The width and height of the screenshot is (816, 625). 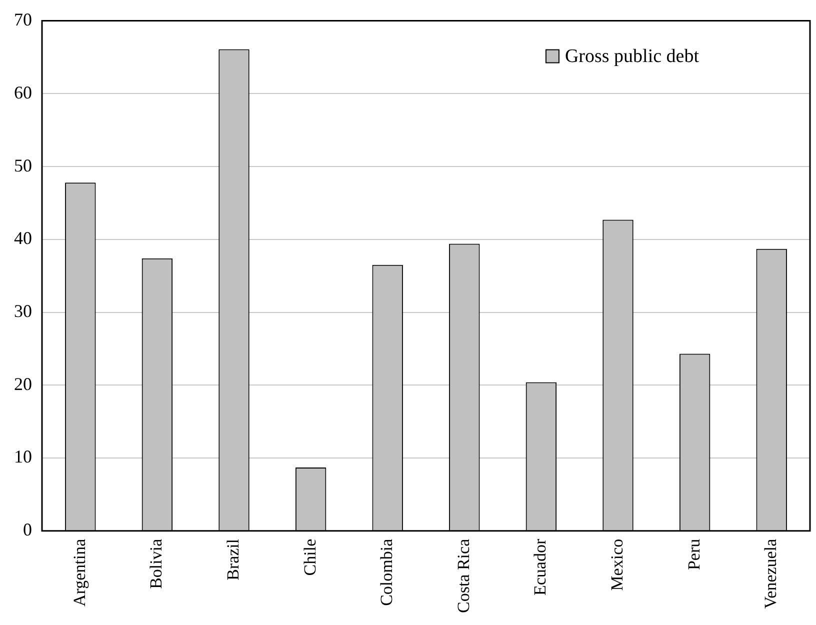 I want to click on y-tick-label: 0, so click(x=27, y=530).